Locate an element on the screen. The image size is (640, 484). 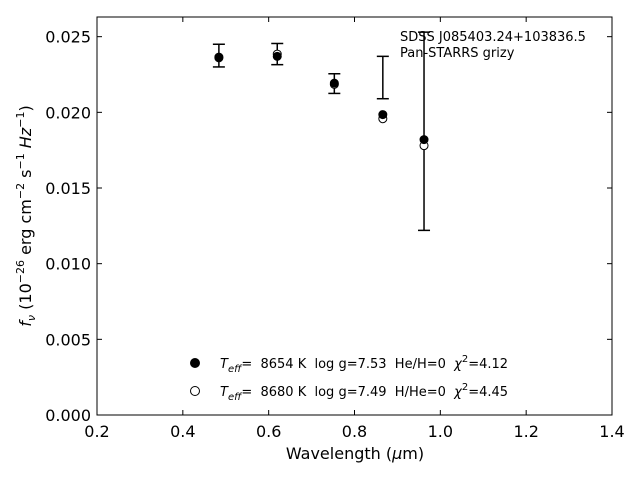
y-tick-label: 0.025 is located at coordinates (68, 37).